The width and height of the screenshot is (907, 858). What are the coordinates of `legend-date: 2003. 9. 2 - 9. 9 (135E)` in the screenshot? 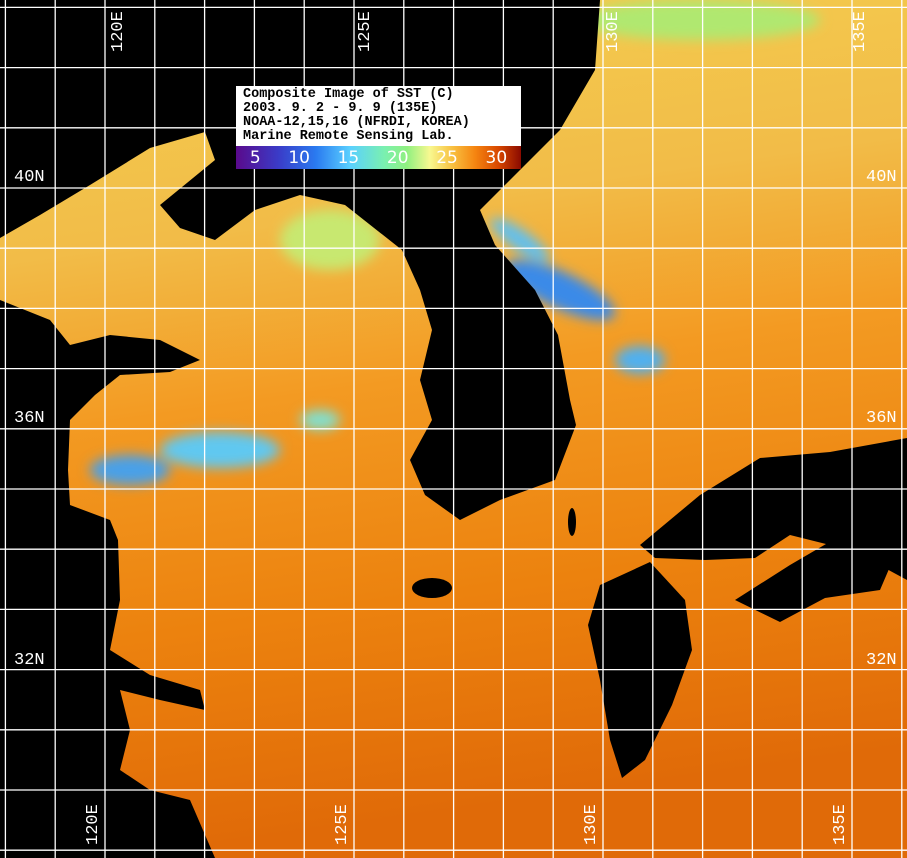 It's located at (340, 108).